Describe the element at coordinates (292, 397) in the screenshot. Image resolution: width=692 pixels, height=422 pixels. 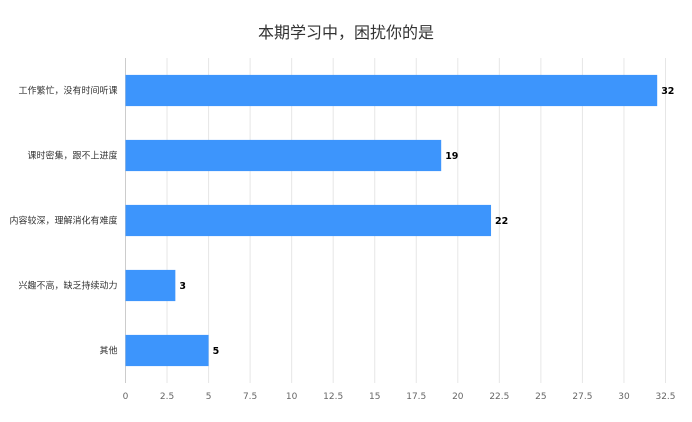
I see `x-tick-label: 10` at that location.